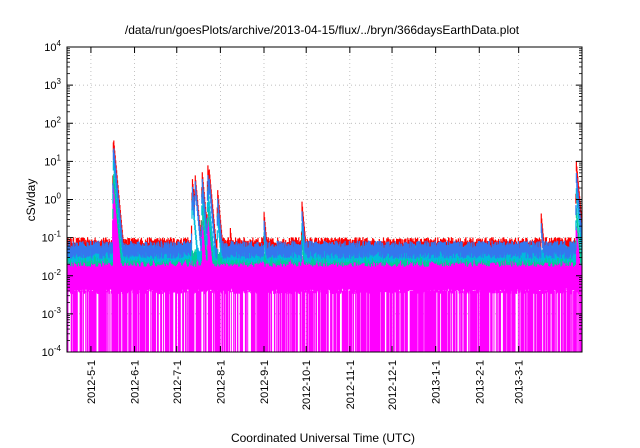 The width and height of the screenshot is (640, 448). What do you see at coordinates (520, 382) in the screenshot?
I see `x-tick-label: 2013-3-1` at bounding box center [520, 382].